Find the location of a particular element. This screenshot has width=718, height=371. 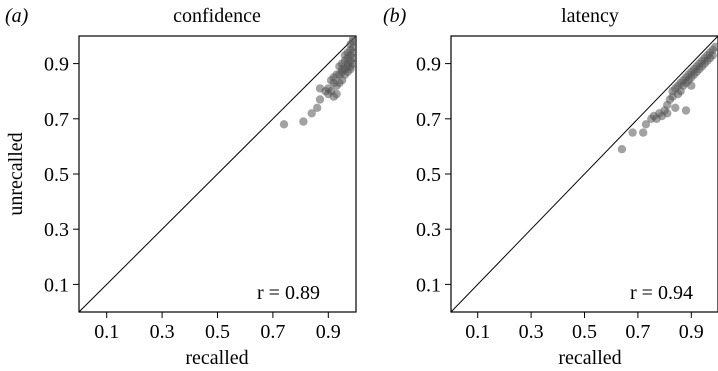

panel-b-correlation-annotation: r = 0.94 is located at coordinates (661, 293).